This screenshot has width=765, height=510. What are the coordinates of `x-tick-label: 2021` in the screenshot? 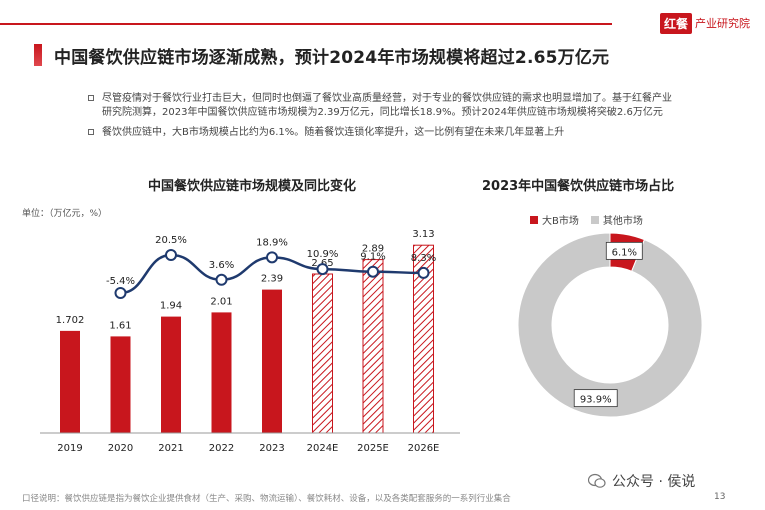 It's located at (170, 448).